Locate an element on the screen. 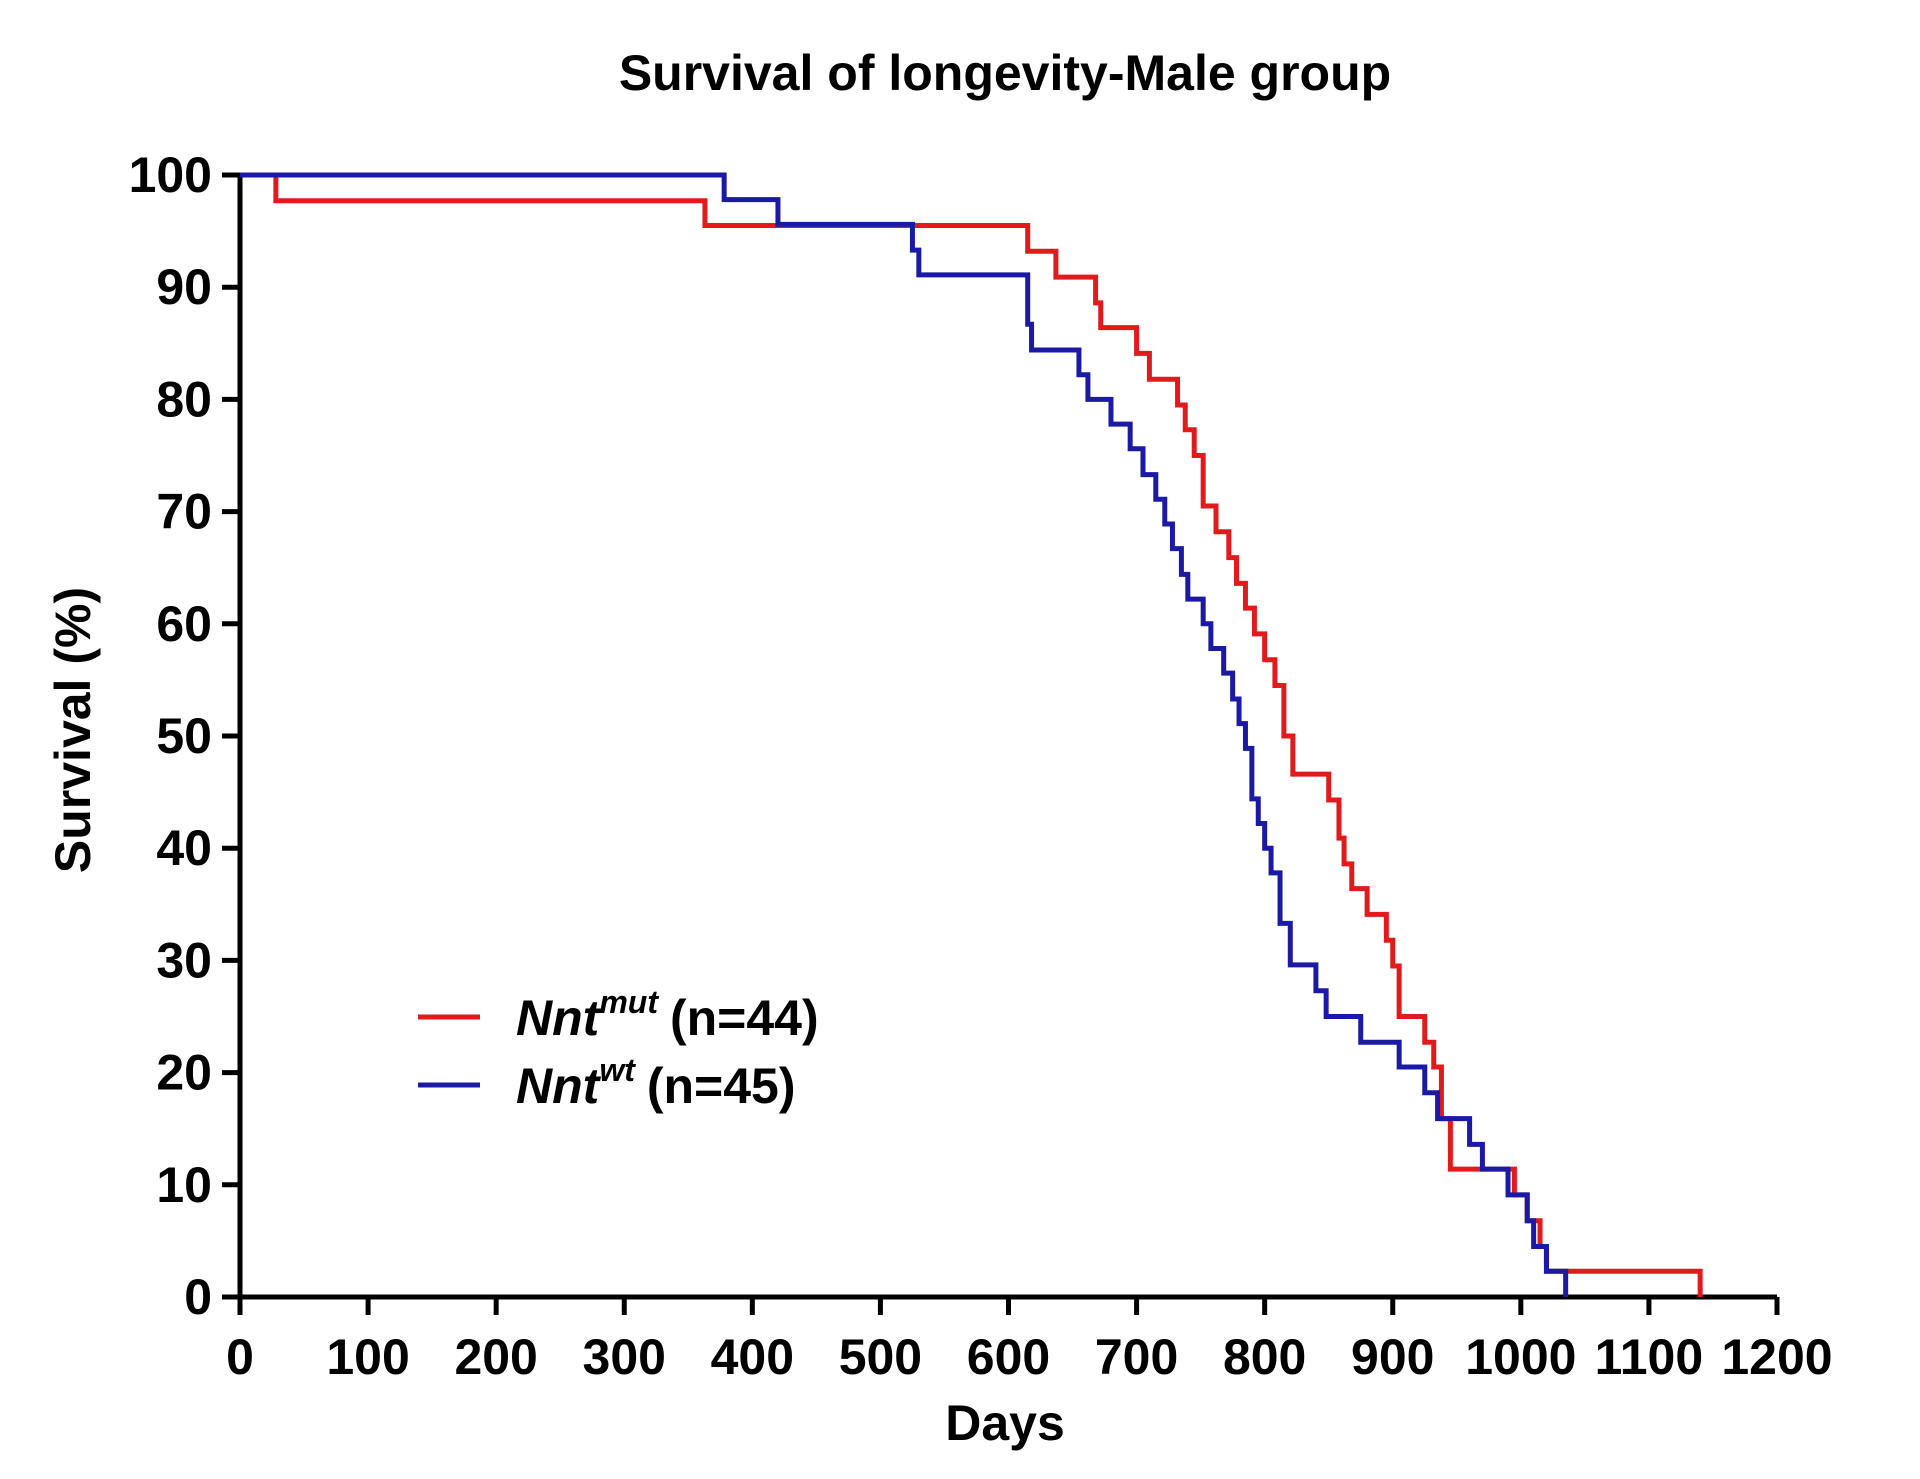 The width and height of the screenshot is (1920, 1479). y-ticks: 0 10 20 30 40 50 60 70 80 90 100 is located at coordinates (184, 736).